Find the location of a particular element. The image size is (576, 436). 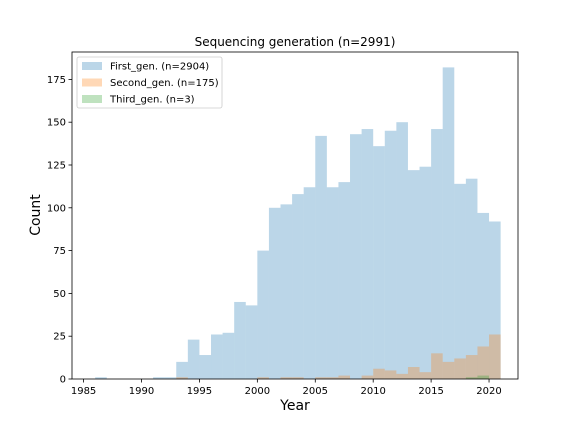

y-tick-label: 0 is located at coordinates (63, 380).